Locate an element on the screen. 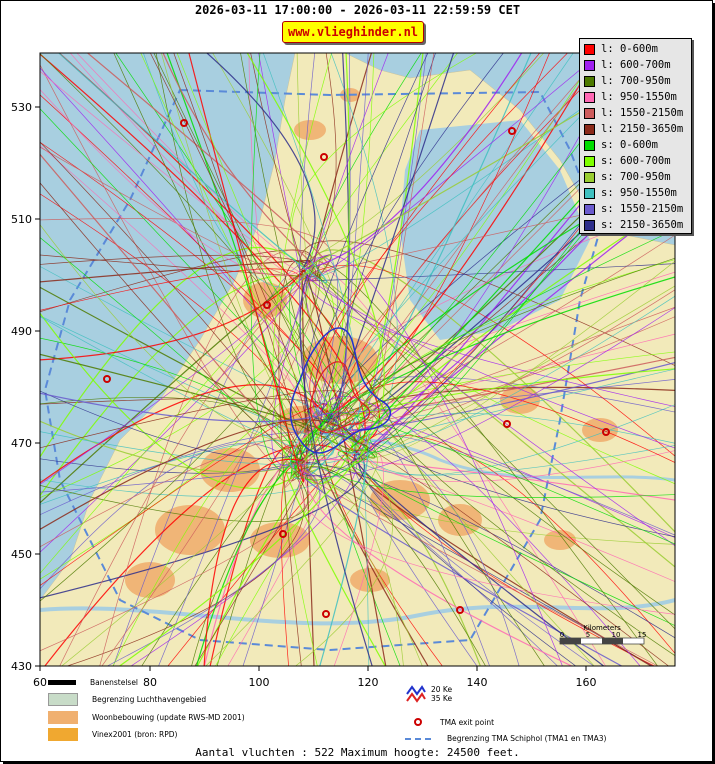 This screenshot has width=715, height=764. legend-airport-boundary: Begrenzing Luchthavengebied is located at coordinates (127, 699).